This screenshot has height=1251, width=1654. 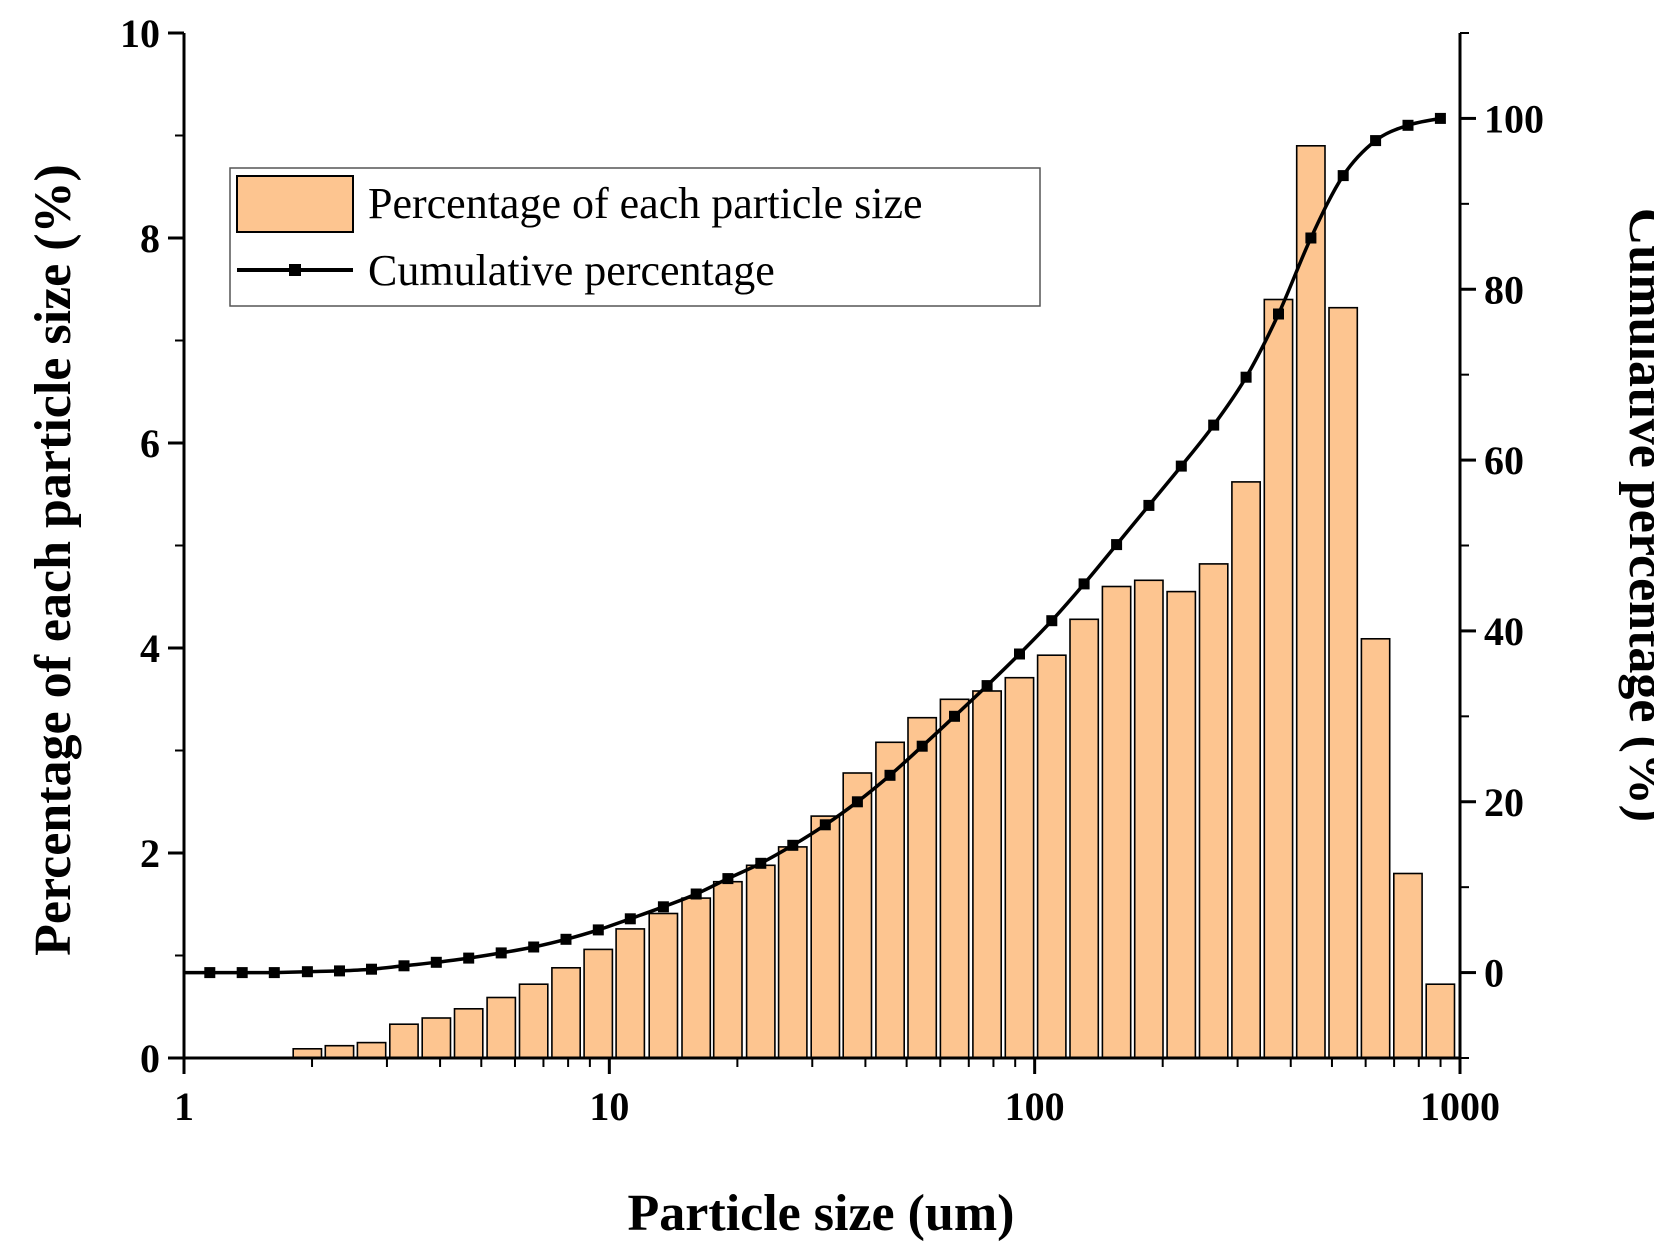 What do you see at coordinates (150, 648) in the screenshot?
I see `left-y-tick-label: 4` at bounding box center [150, 648].